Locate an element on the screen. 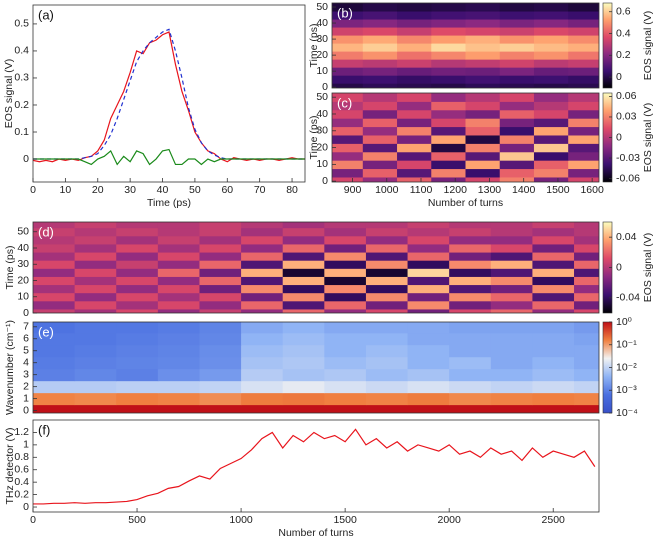  panel-label: (b) is located at coordinates (345, 12).